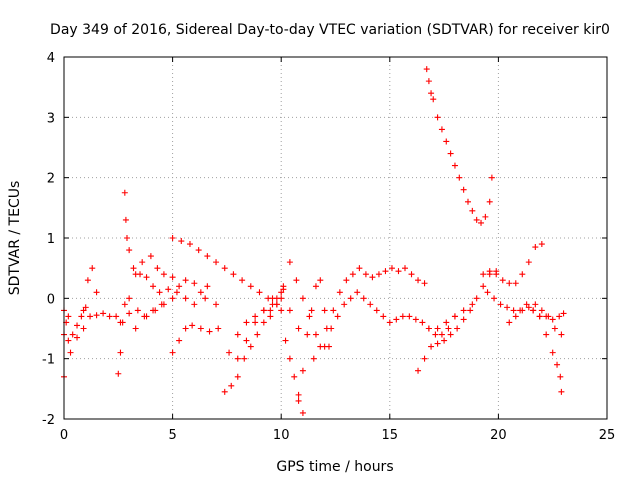 This screenshot has height=480, width=640. Describe the element at coordinates (292, 361) in the screenshot. I see `series-arc-p` at that location.